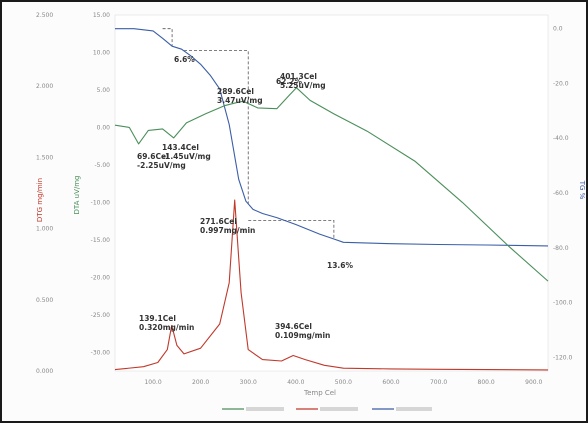 This screenshot has height=423, width=588. Describe the element at coordinates (563, 357) in the screenshot. I see `tg-tick-label: -120.0` at that location.